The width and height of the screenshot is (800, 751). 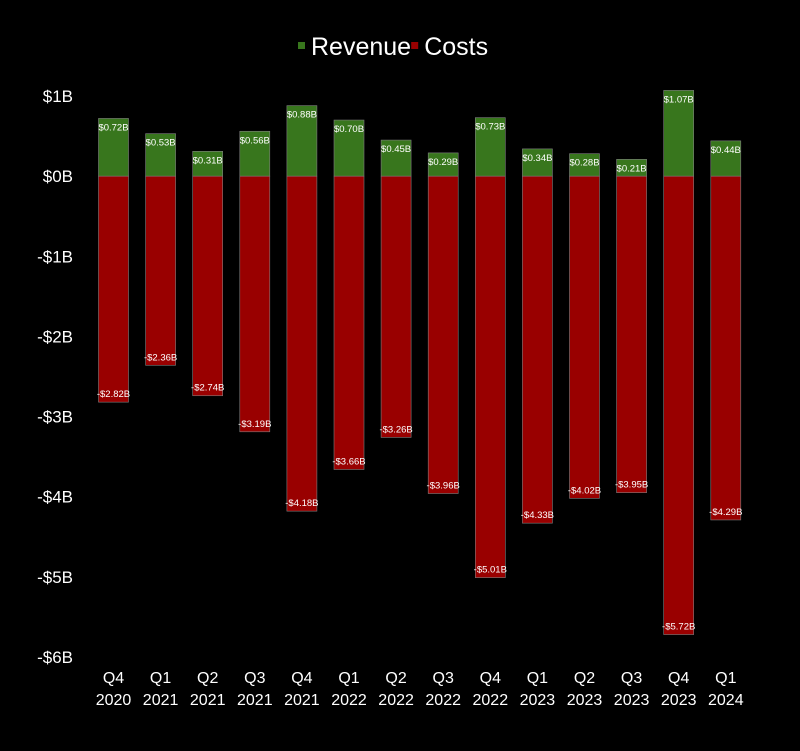 I want to click on costs-data-label: -$3.19B, so click(x=254, y=424).